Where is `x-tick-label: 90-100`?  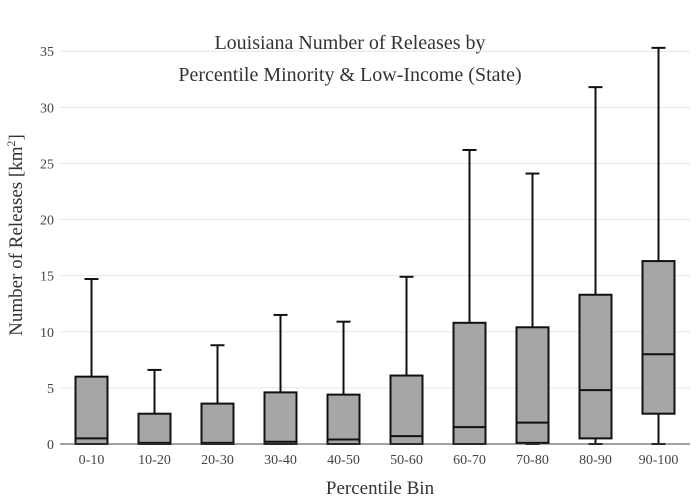 x-tick-label: 90-100 is located at coordinates (659, 460).